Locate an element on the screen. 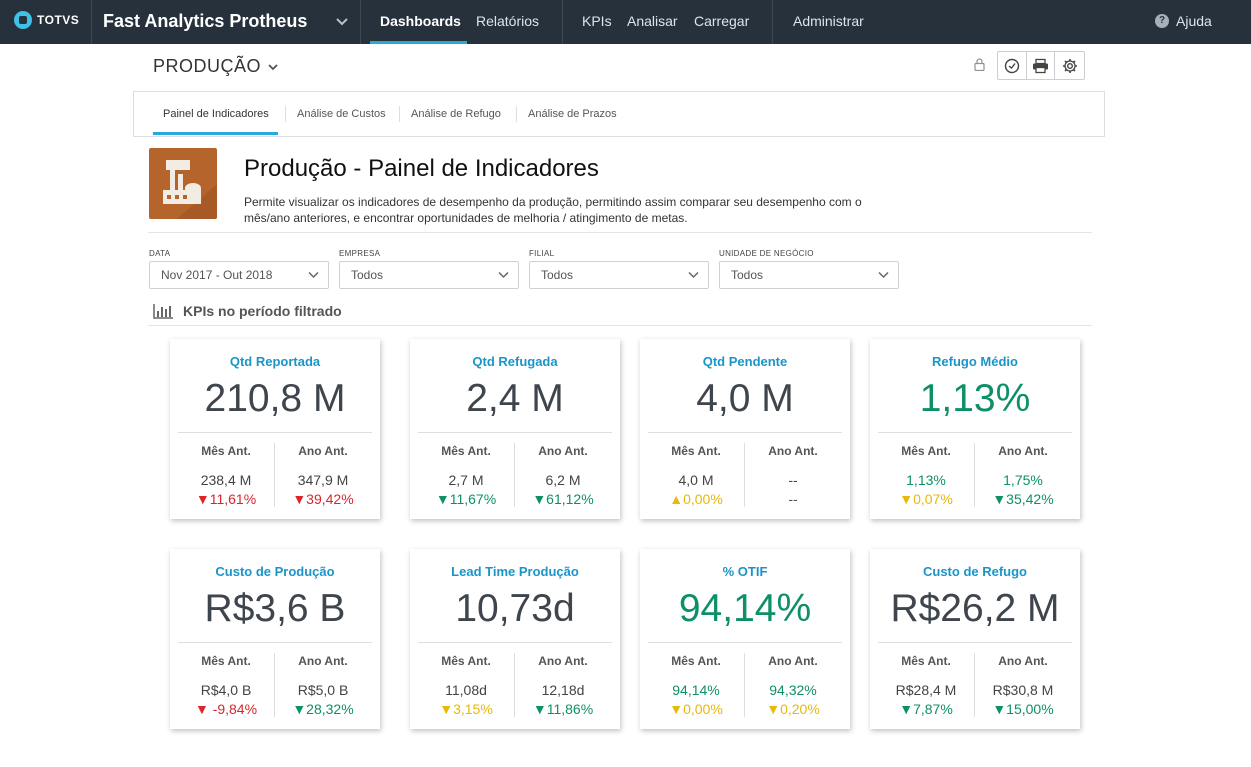 The image size is (1251, 767). kpi-title: Custo de Produção is located at coordinates (275, 571).